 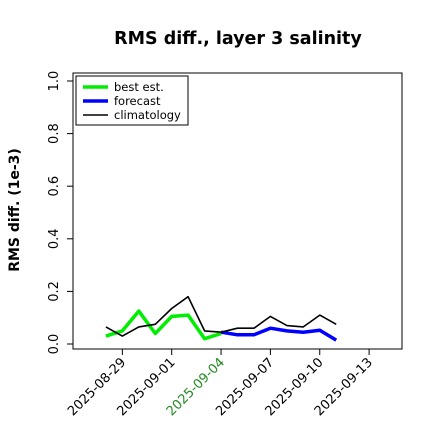 I want to click on y-tick-label: 0.8, so click(x=54, y=133).